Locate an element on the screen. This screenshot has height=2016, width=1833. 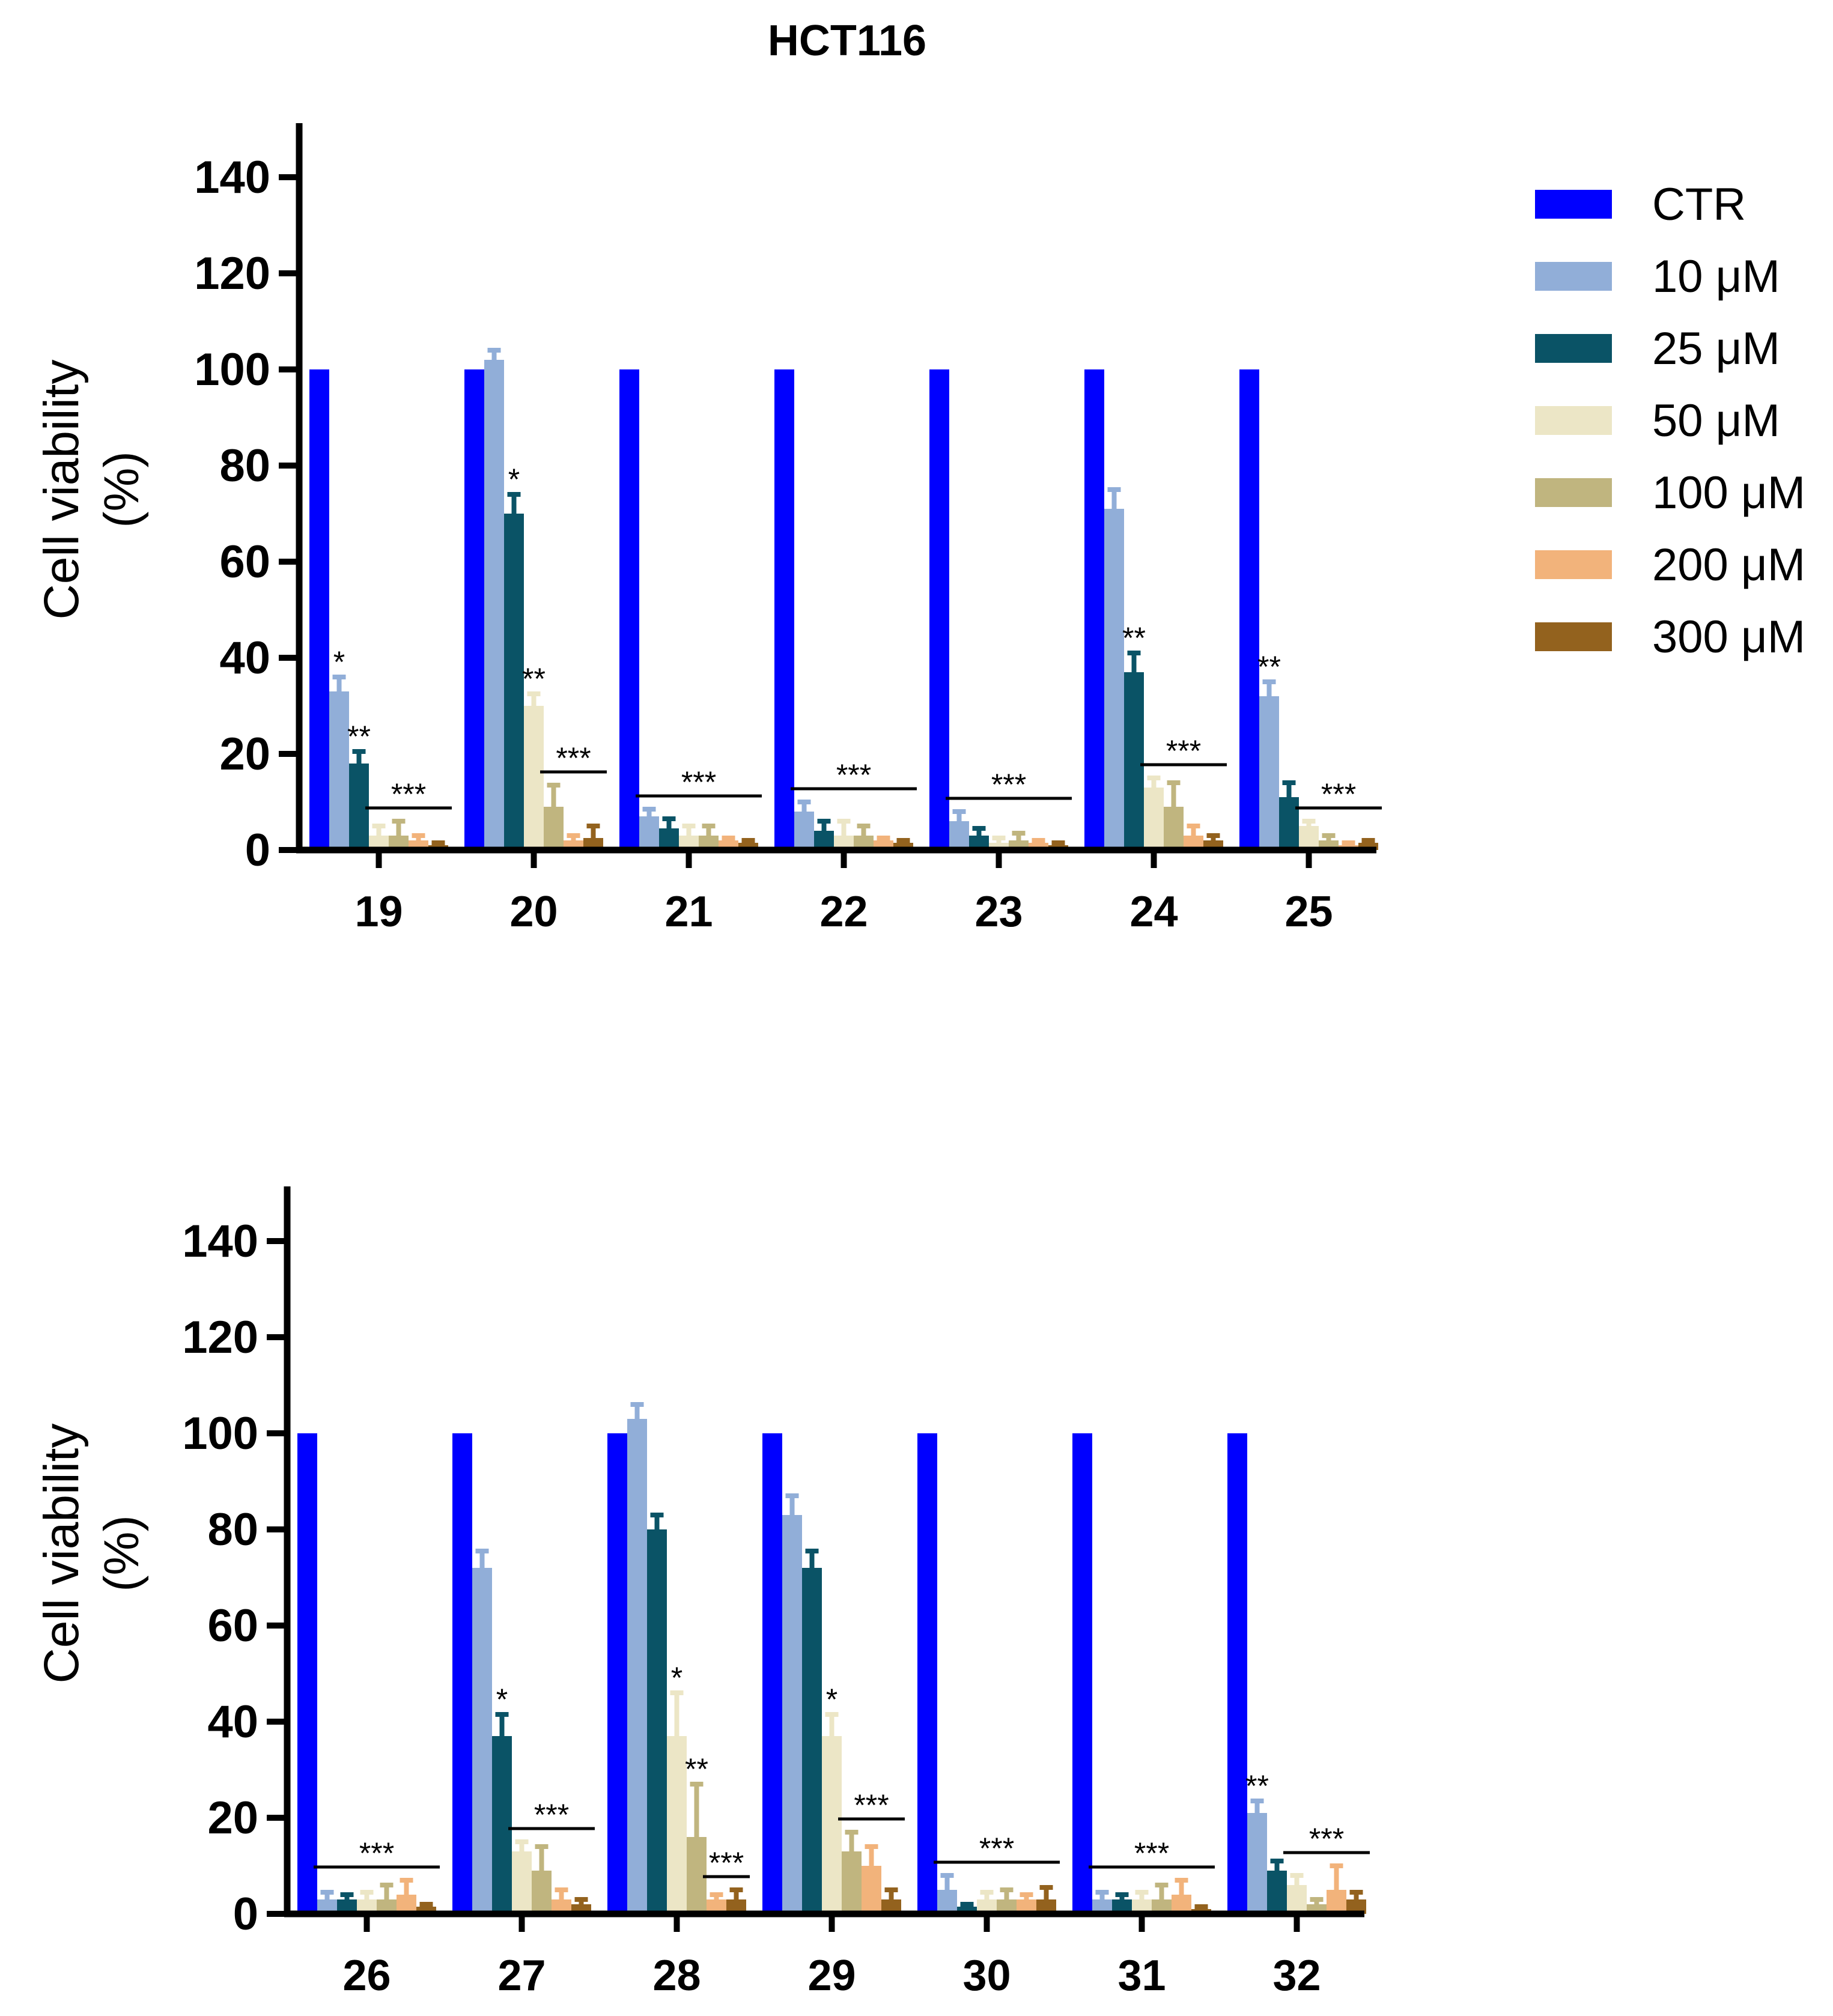
legend-label: CTR is located at coordinates (1699, 204).